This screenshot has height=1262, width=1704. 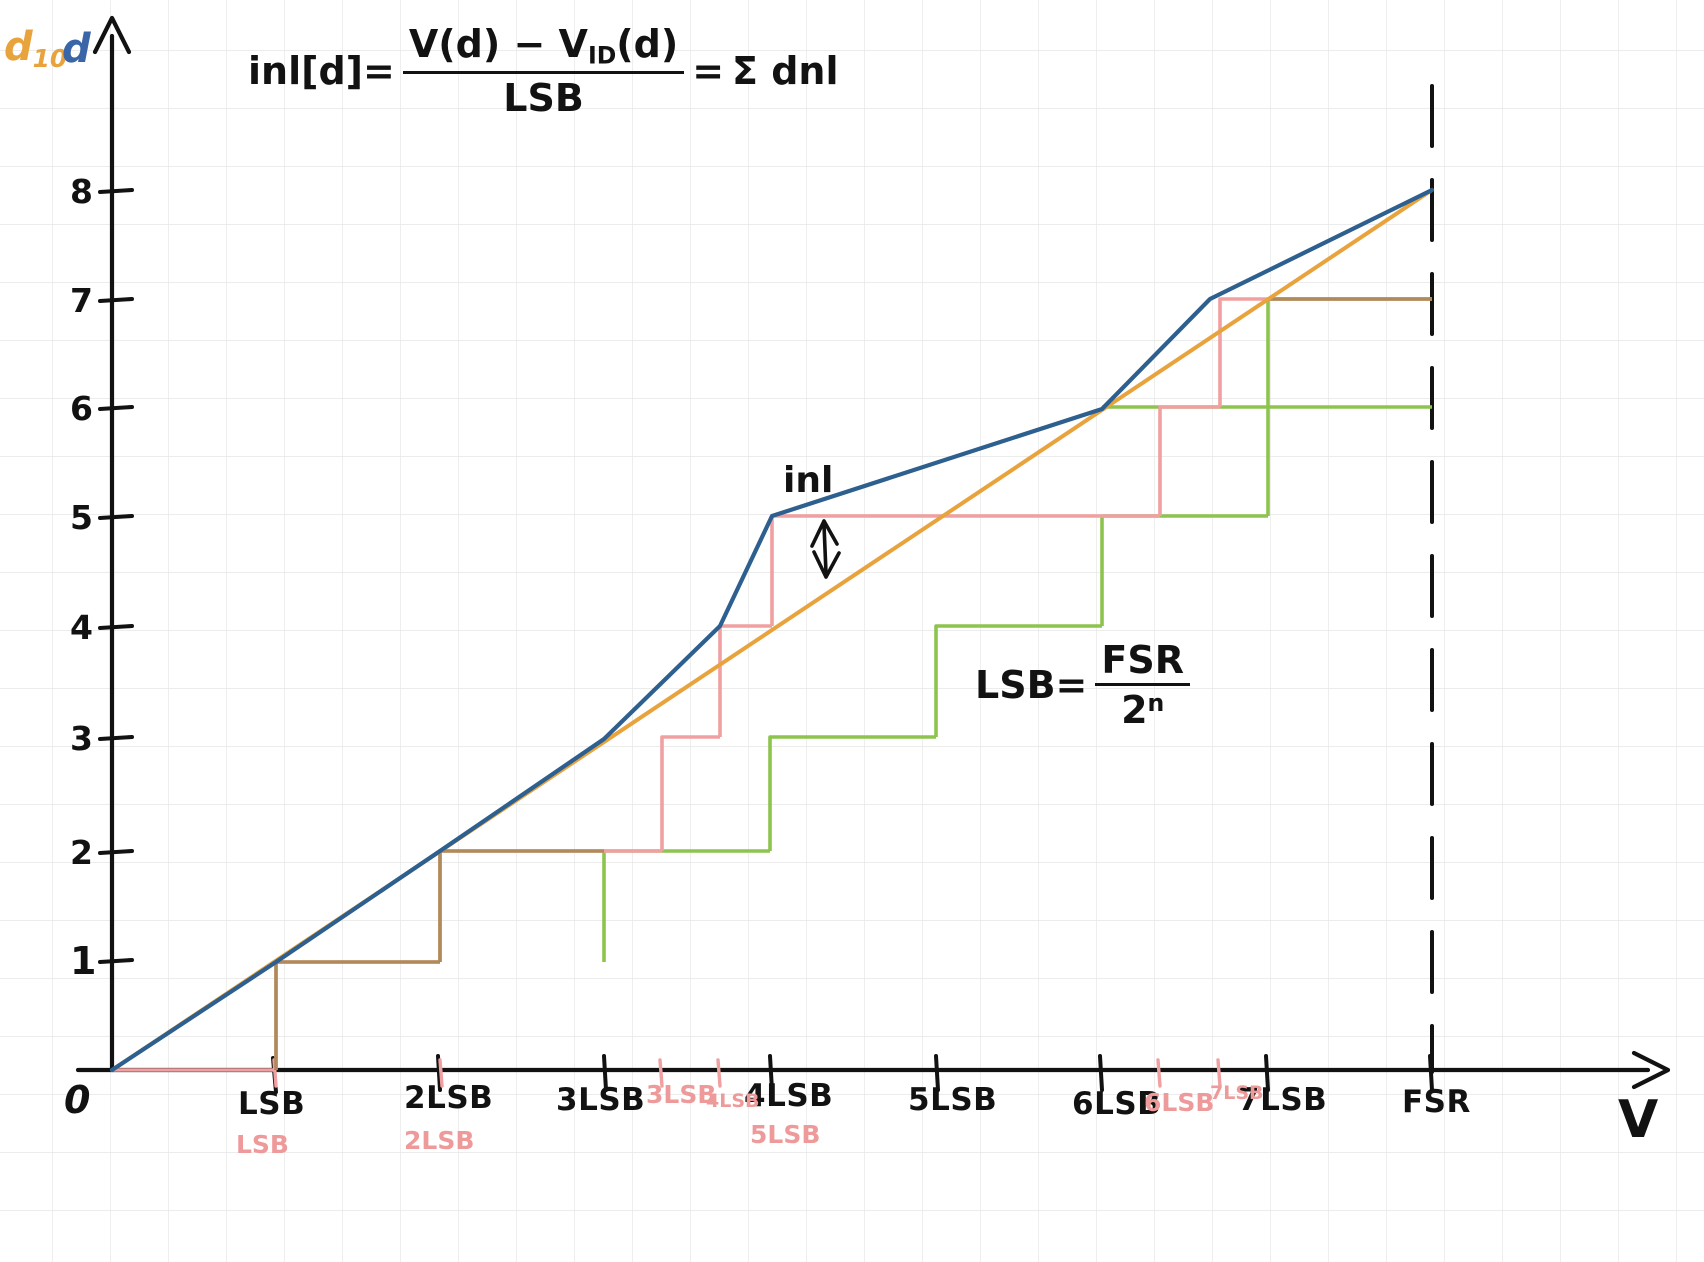 What do you see at coordinates (36, 48) in the screenshot?
I see `y-axis-label-d10: d10` at bounding box center [36, 48].